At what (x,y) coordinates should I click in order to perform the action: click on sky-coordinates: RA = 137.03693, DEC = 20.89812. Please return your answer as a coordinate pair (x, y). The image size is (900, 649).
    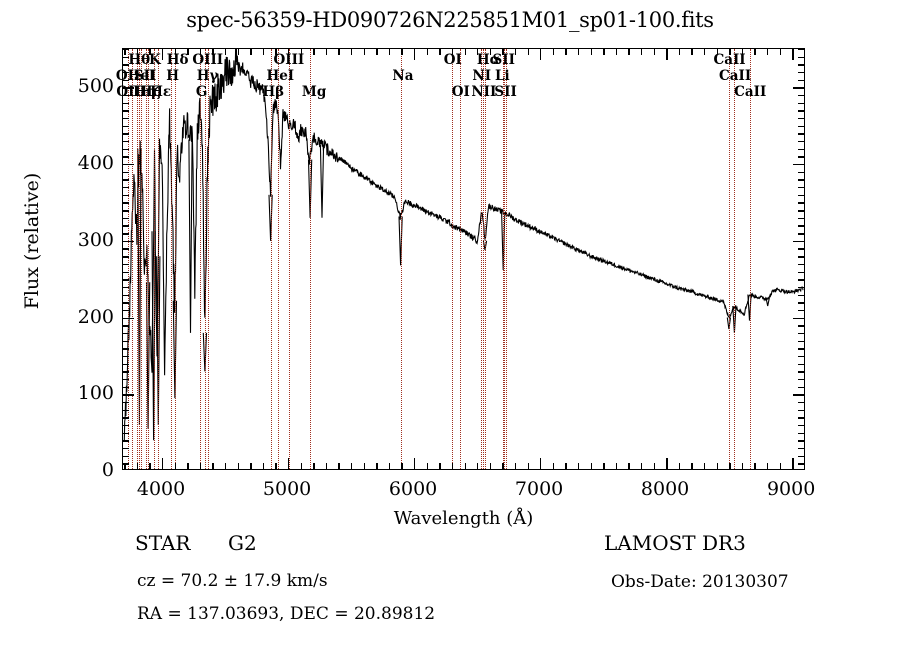
    Looking at the image, I should click on (286, 614).